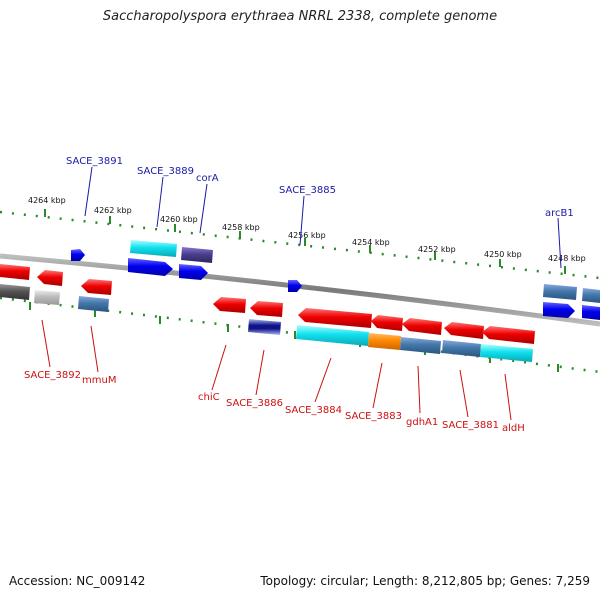  Describe the element at coordinates (307, 190) in the screenshot. I see `gene-label-sace-3885: SACE_3885` at that location.